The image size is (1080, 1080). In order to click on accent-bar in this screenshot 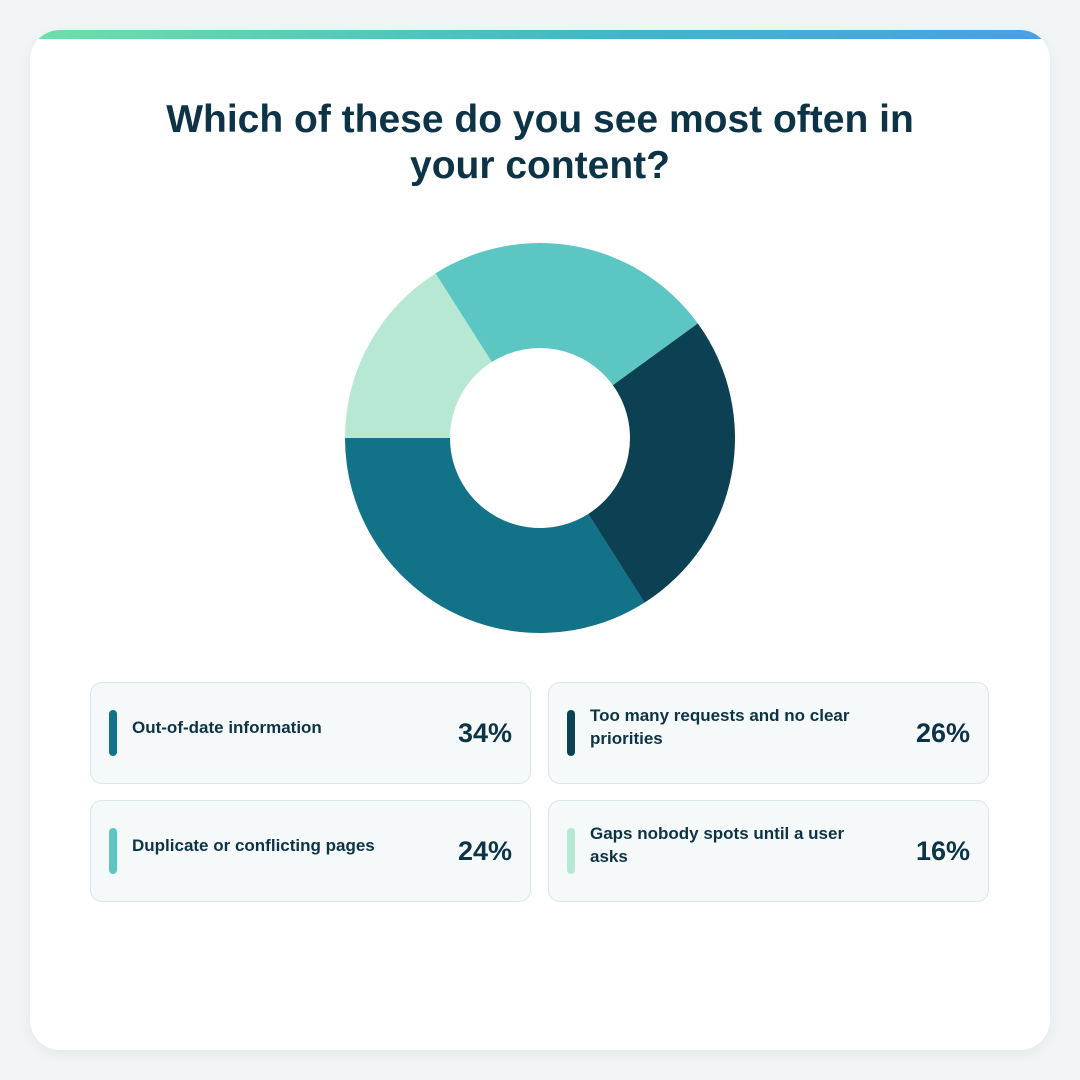, I will do `click(540, 34)`.